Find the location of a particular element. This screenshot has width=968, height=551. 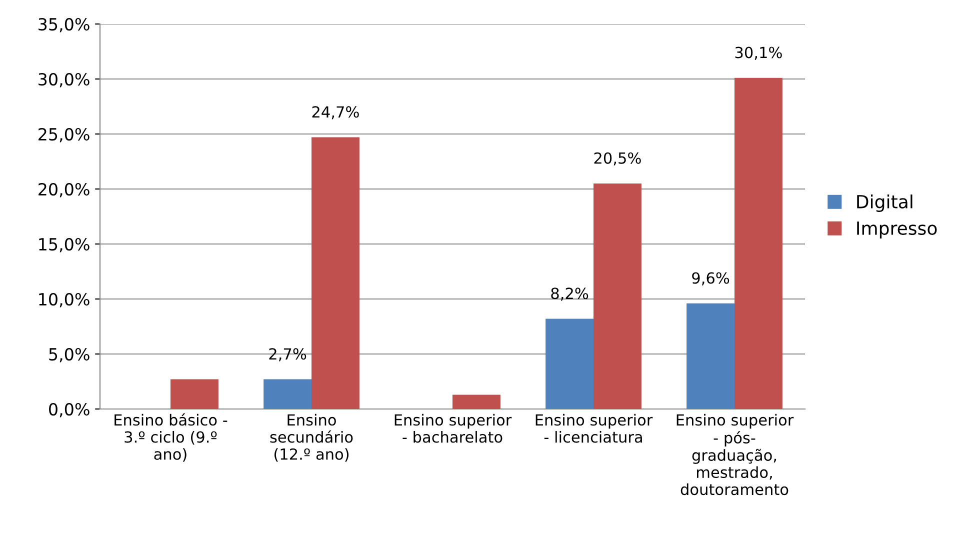

y-tick-label: 20,0% is located at coordinates (64, 190).